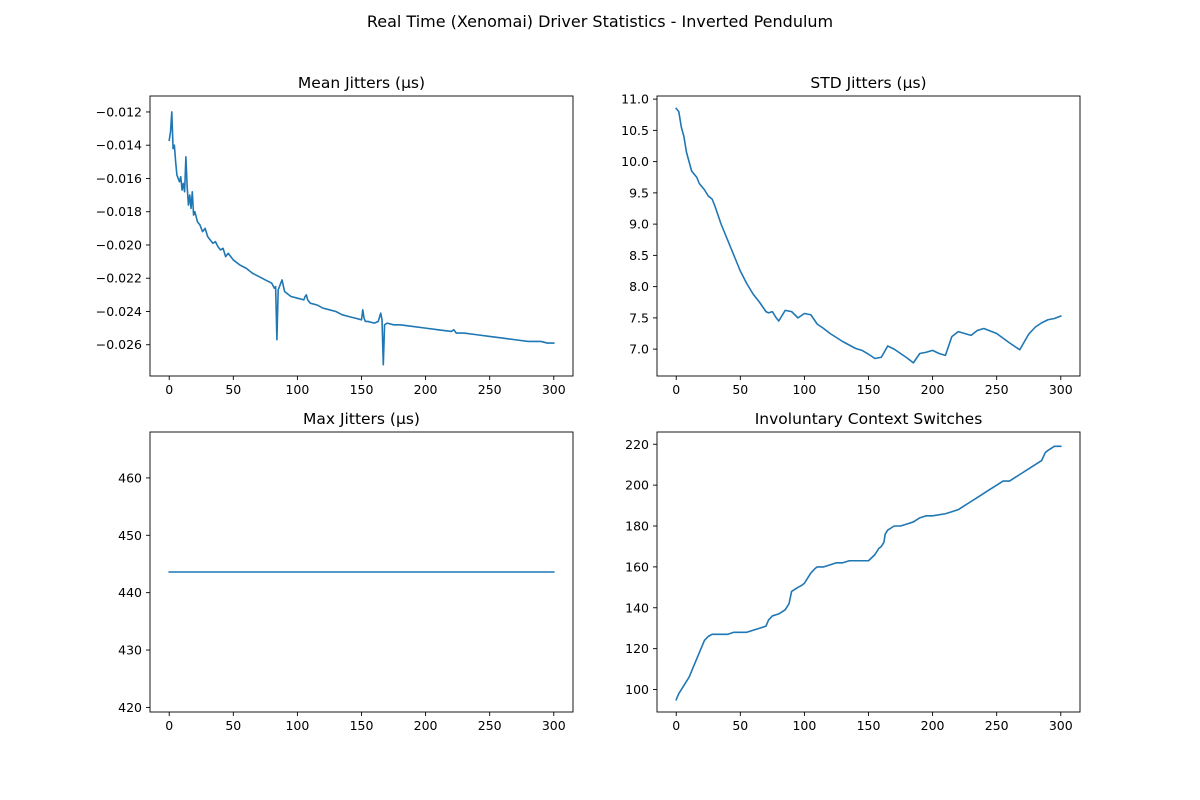  Describe the element at coordinates (119, 111) in the screenshot. I see `y-tick-label: −0.012` at that location.